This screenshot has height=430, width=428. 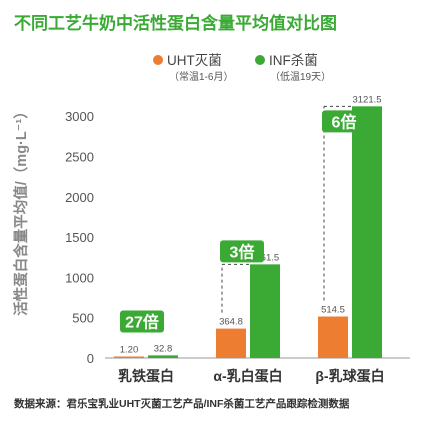 I want to click on ratio-badge-label-2: 6倍, so click(x=344, y=121).